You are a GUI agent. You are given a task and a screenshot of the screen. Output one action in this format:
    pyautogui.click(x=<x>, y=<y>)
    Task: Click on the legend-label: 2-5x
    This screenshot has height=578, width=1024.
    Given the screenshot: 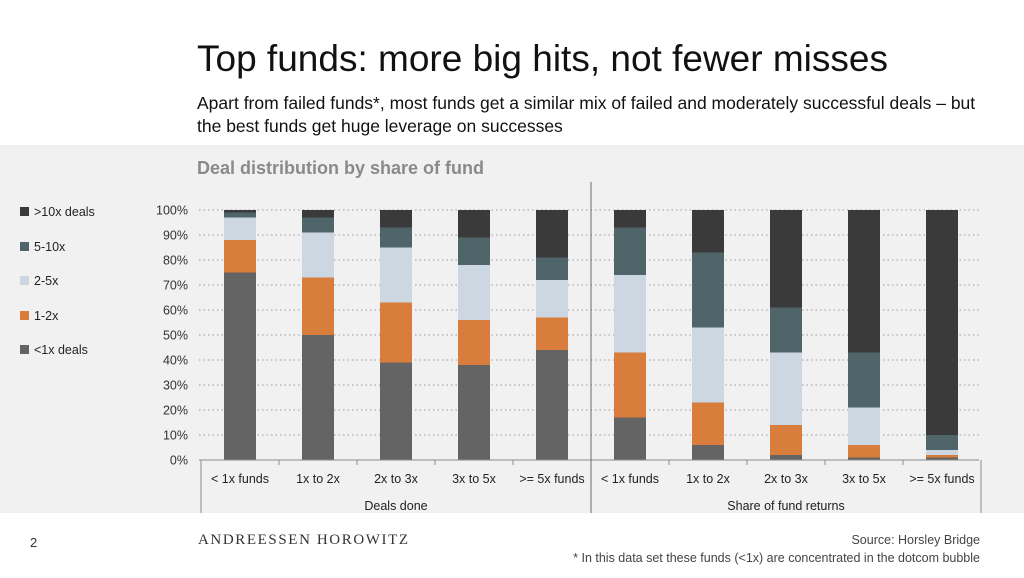 What is the action you would take?
    pyautogui.click(x=46, y=281)
    